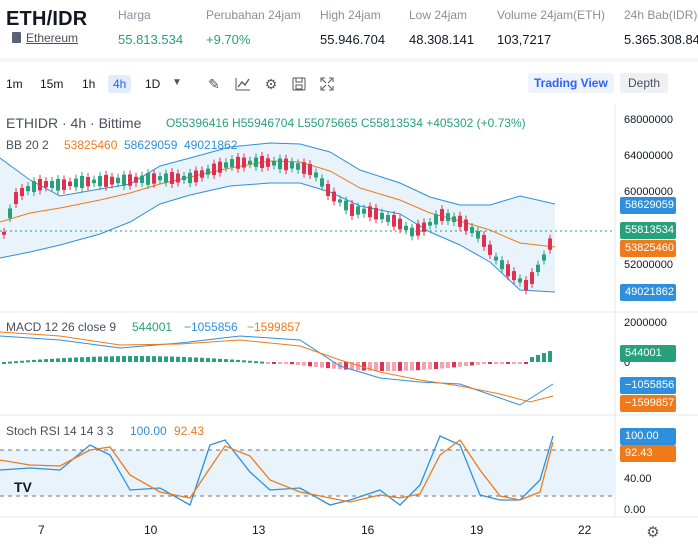  I want to click on gear-icon: ⚙, so click(271, 84).